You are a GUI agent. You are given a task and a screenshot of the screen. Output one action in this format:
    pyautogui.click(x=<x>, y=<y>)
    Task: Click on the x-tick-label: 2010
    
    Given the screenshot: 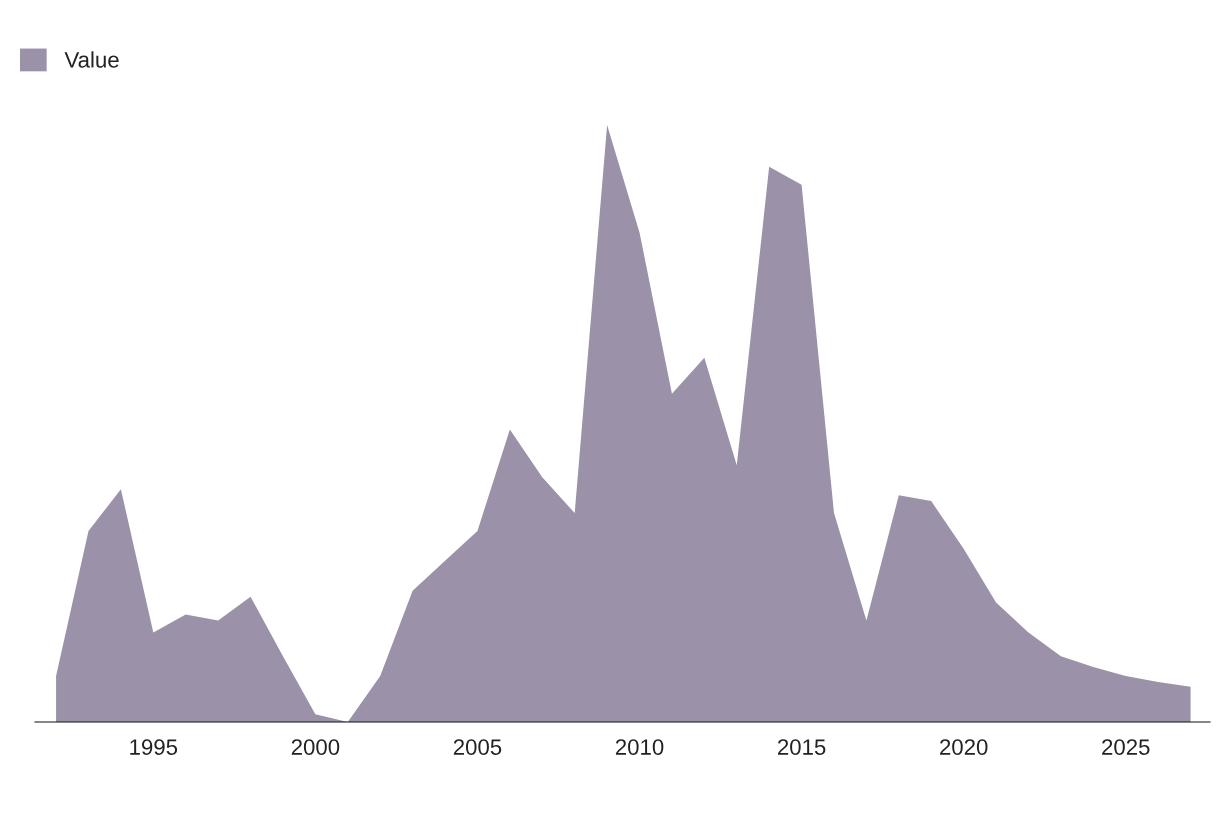 What is the action you would take?
    pyautogui.click(x=639, y=747)
    